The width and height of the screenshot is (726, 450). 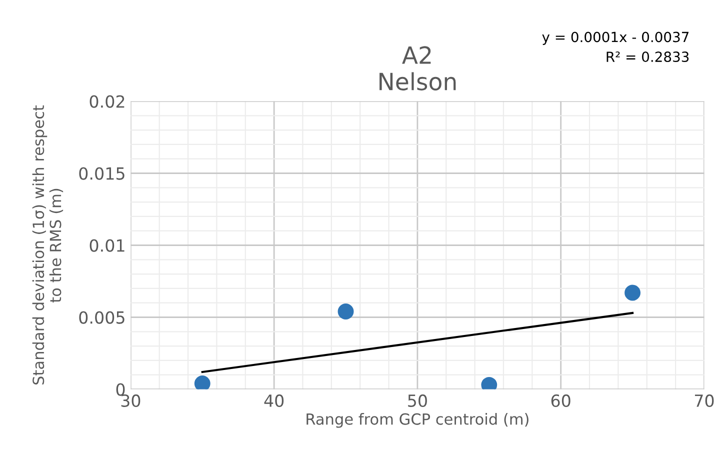 What do you see at coordinates (418, 68) in the screenshot?
I see `chart-title: A2 Nelson` at bounding box center [418, 68].